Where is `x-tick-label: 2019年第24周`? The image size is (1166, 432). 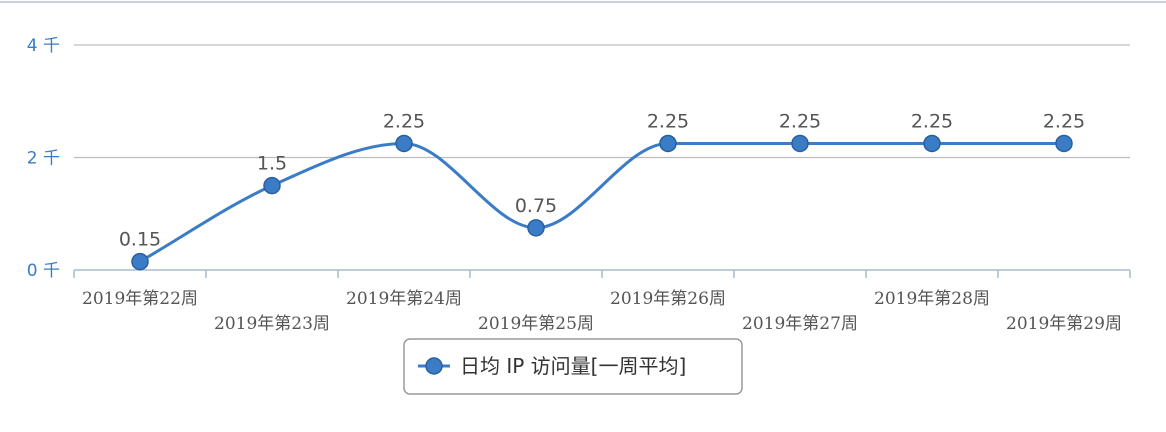
x-tick-label: 2019年第24周 is located at coordinates (404, 299).